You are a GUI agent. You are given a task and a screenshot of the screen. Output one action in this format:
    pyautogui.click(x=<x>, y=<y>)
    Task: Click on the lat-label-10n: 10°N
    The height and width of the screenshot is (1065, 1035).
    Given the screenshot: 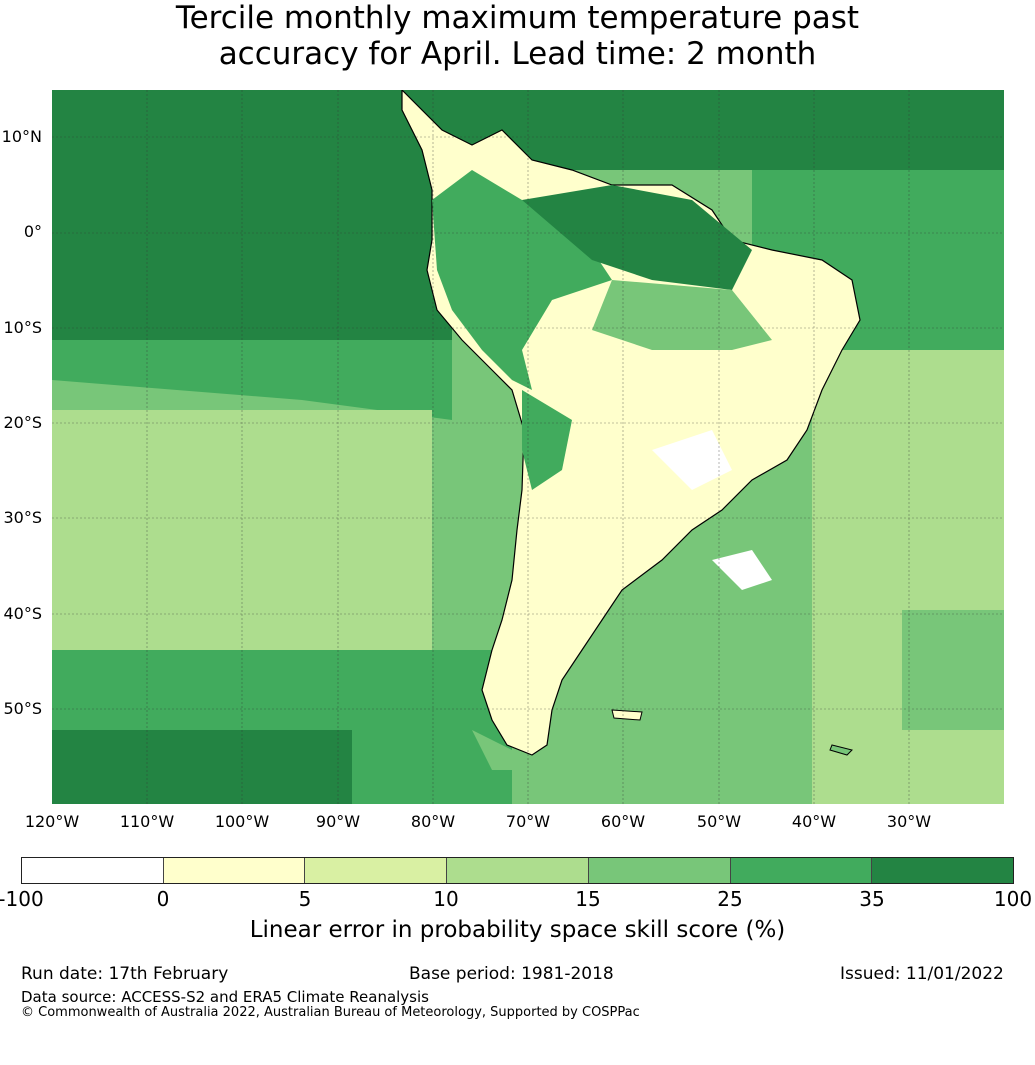 What is the action you would take?
    pyautogui.click(x=21, y=136)
    